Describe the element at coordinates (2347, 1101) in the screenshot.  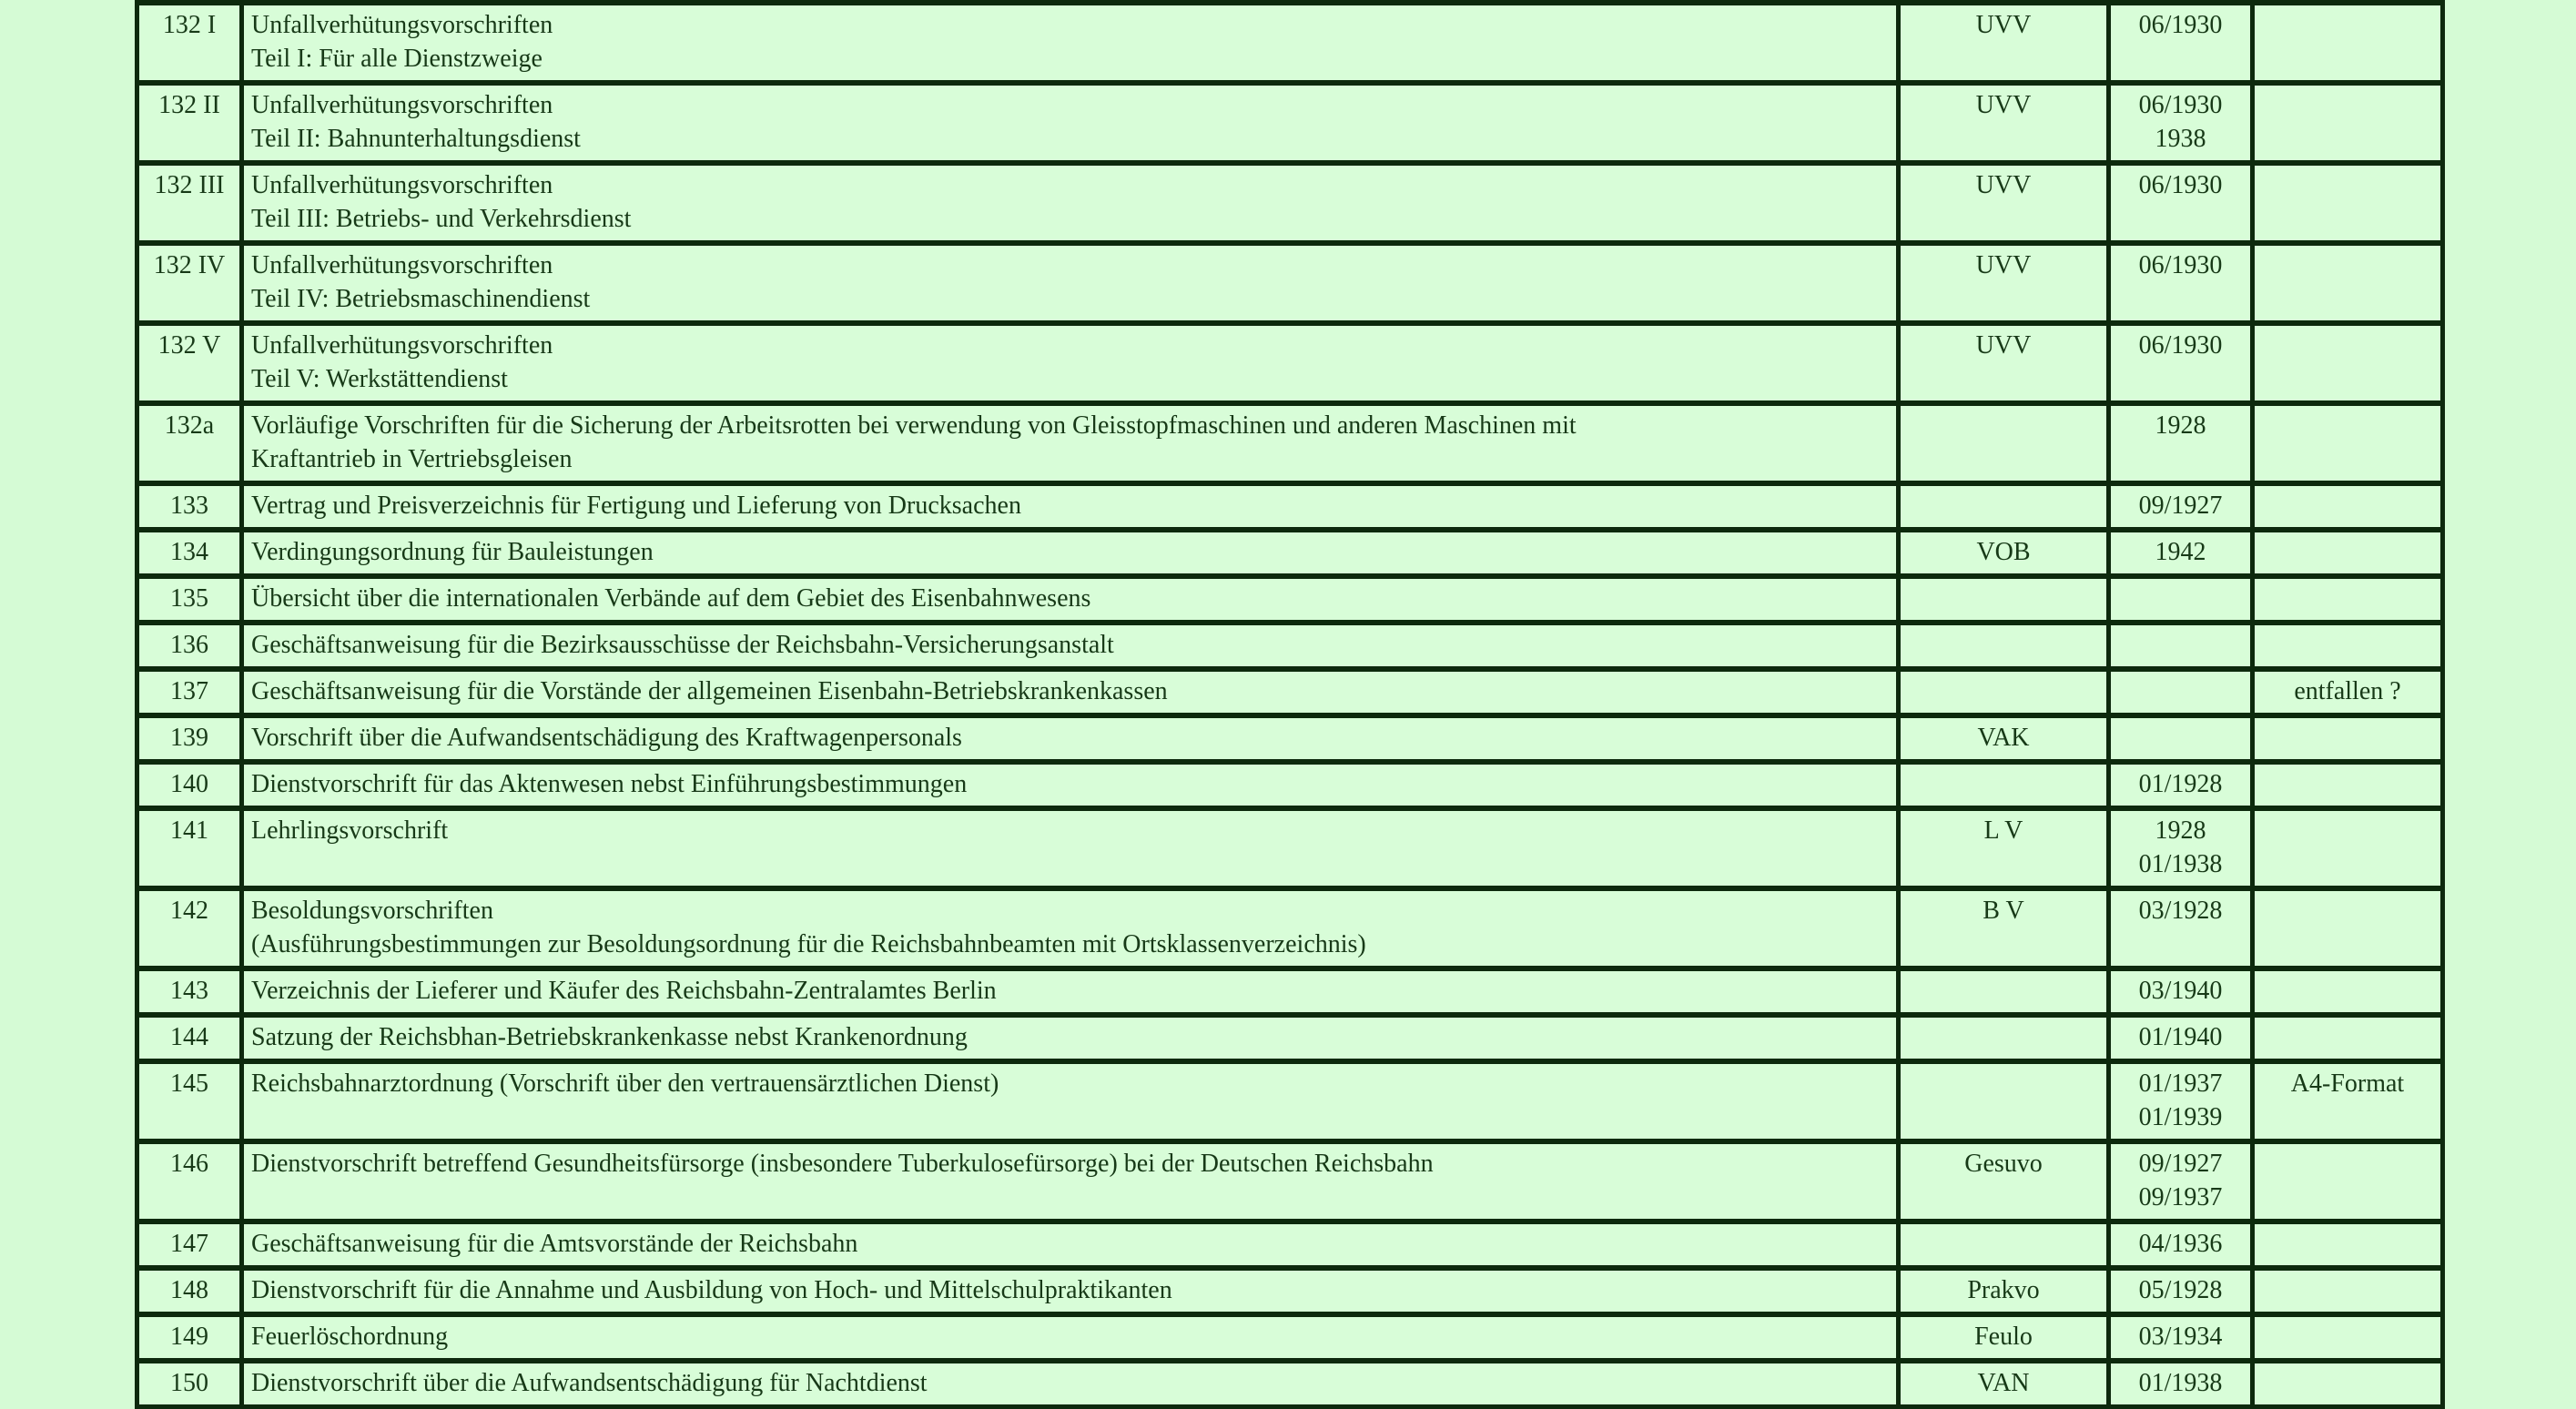
I see `cell-notes: A4-Format` at that location.